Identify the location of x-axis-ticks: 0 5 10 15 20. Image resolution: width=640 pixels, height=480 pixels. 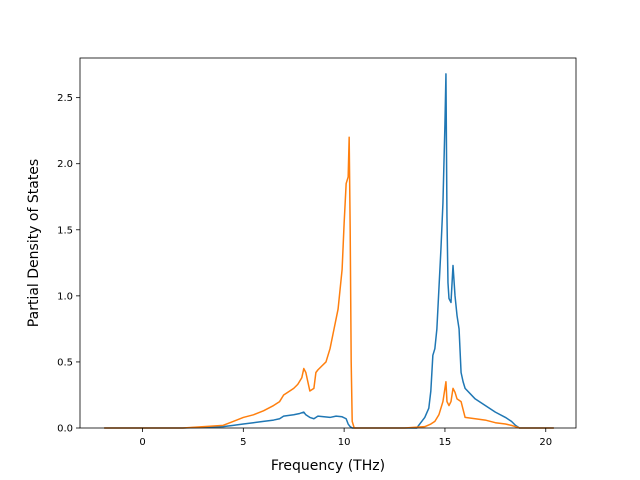
(345, 438).